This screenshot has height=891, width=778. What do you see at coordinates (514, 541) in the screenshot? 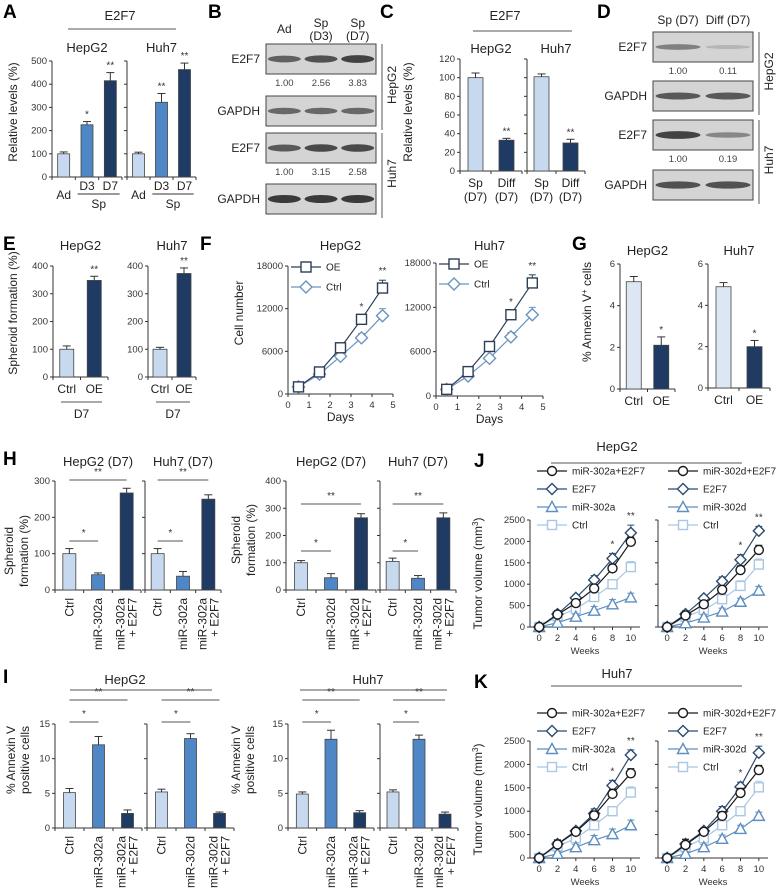
I see `y-tick-label: 2000` at bounding box center [514, 541].